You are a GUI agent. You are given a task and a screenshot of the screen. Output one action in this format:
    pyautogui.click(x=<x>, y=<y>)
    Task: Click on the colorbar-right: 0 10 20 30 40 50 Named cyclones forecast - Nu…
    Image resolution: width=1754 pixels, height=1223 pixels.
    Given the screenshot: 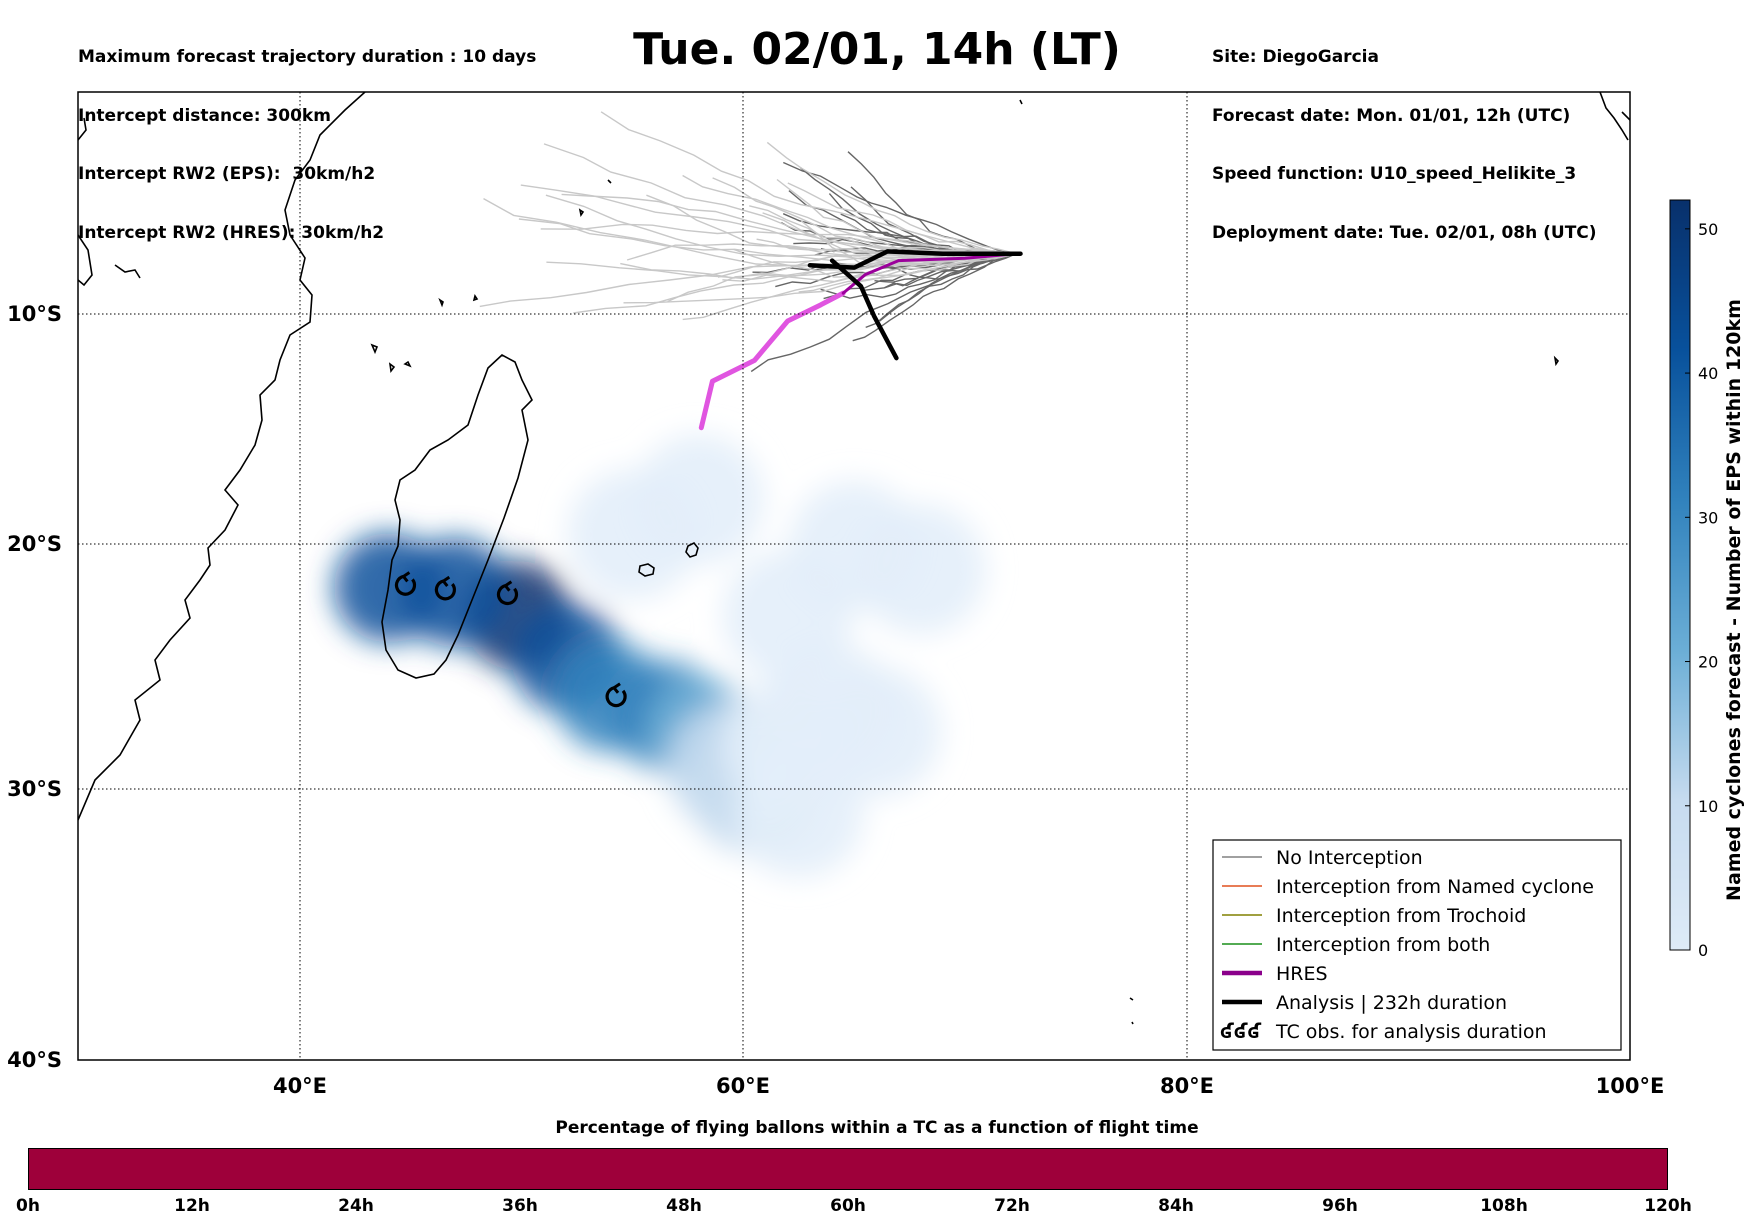 What is the action you would take?
    pyautogui.click(x=1707, y=579)
    